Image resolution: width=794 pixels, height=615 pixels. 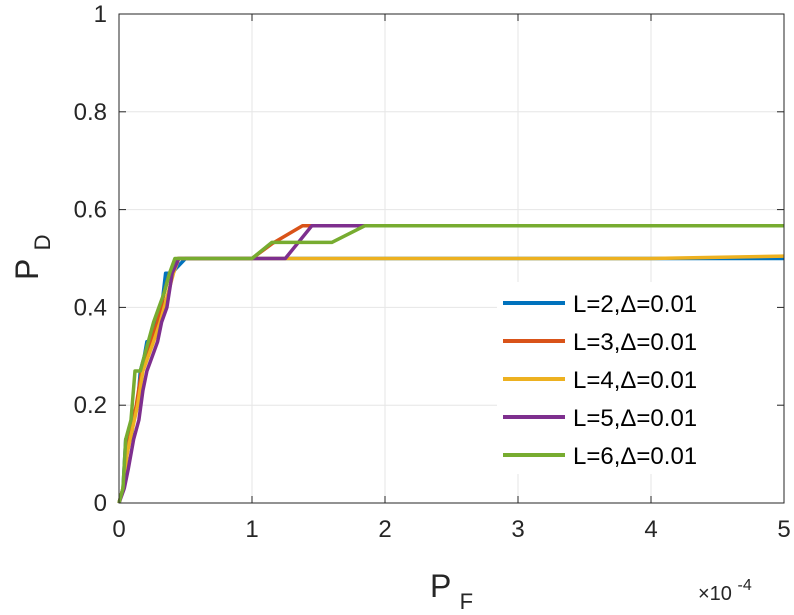 I want to click on x-axis-label-main: P, so click(x=440, y=586).